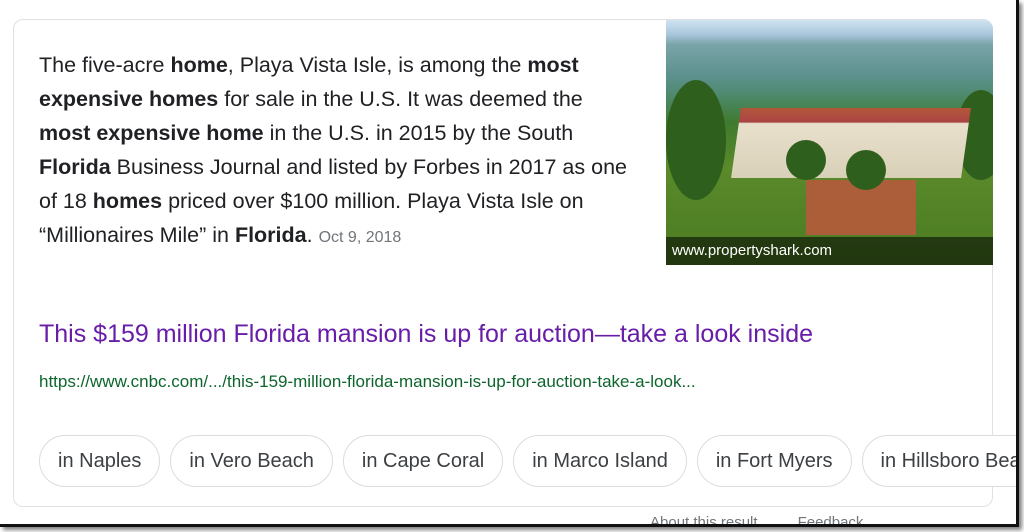 The image size is (1024, 532). What do you see at coordinates (829, 251) in the screenshot?
I see `image-credit: www.propertyshark.com` at bounding box center [829, 251].